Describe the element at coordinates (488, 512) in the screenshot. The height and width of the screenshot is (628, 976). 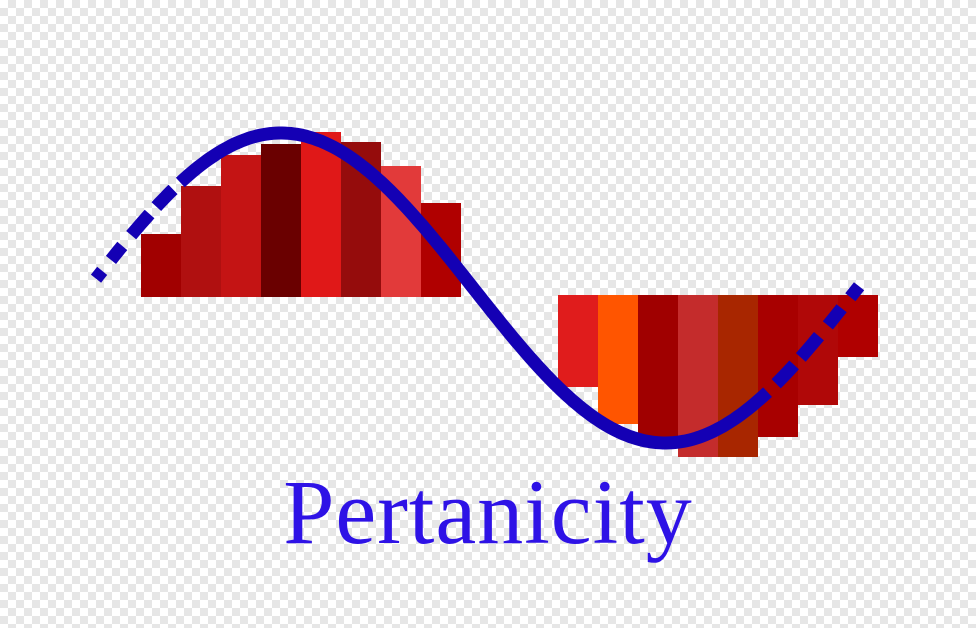
I see `brand-wordmark: Pertanicity` at that location.